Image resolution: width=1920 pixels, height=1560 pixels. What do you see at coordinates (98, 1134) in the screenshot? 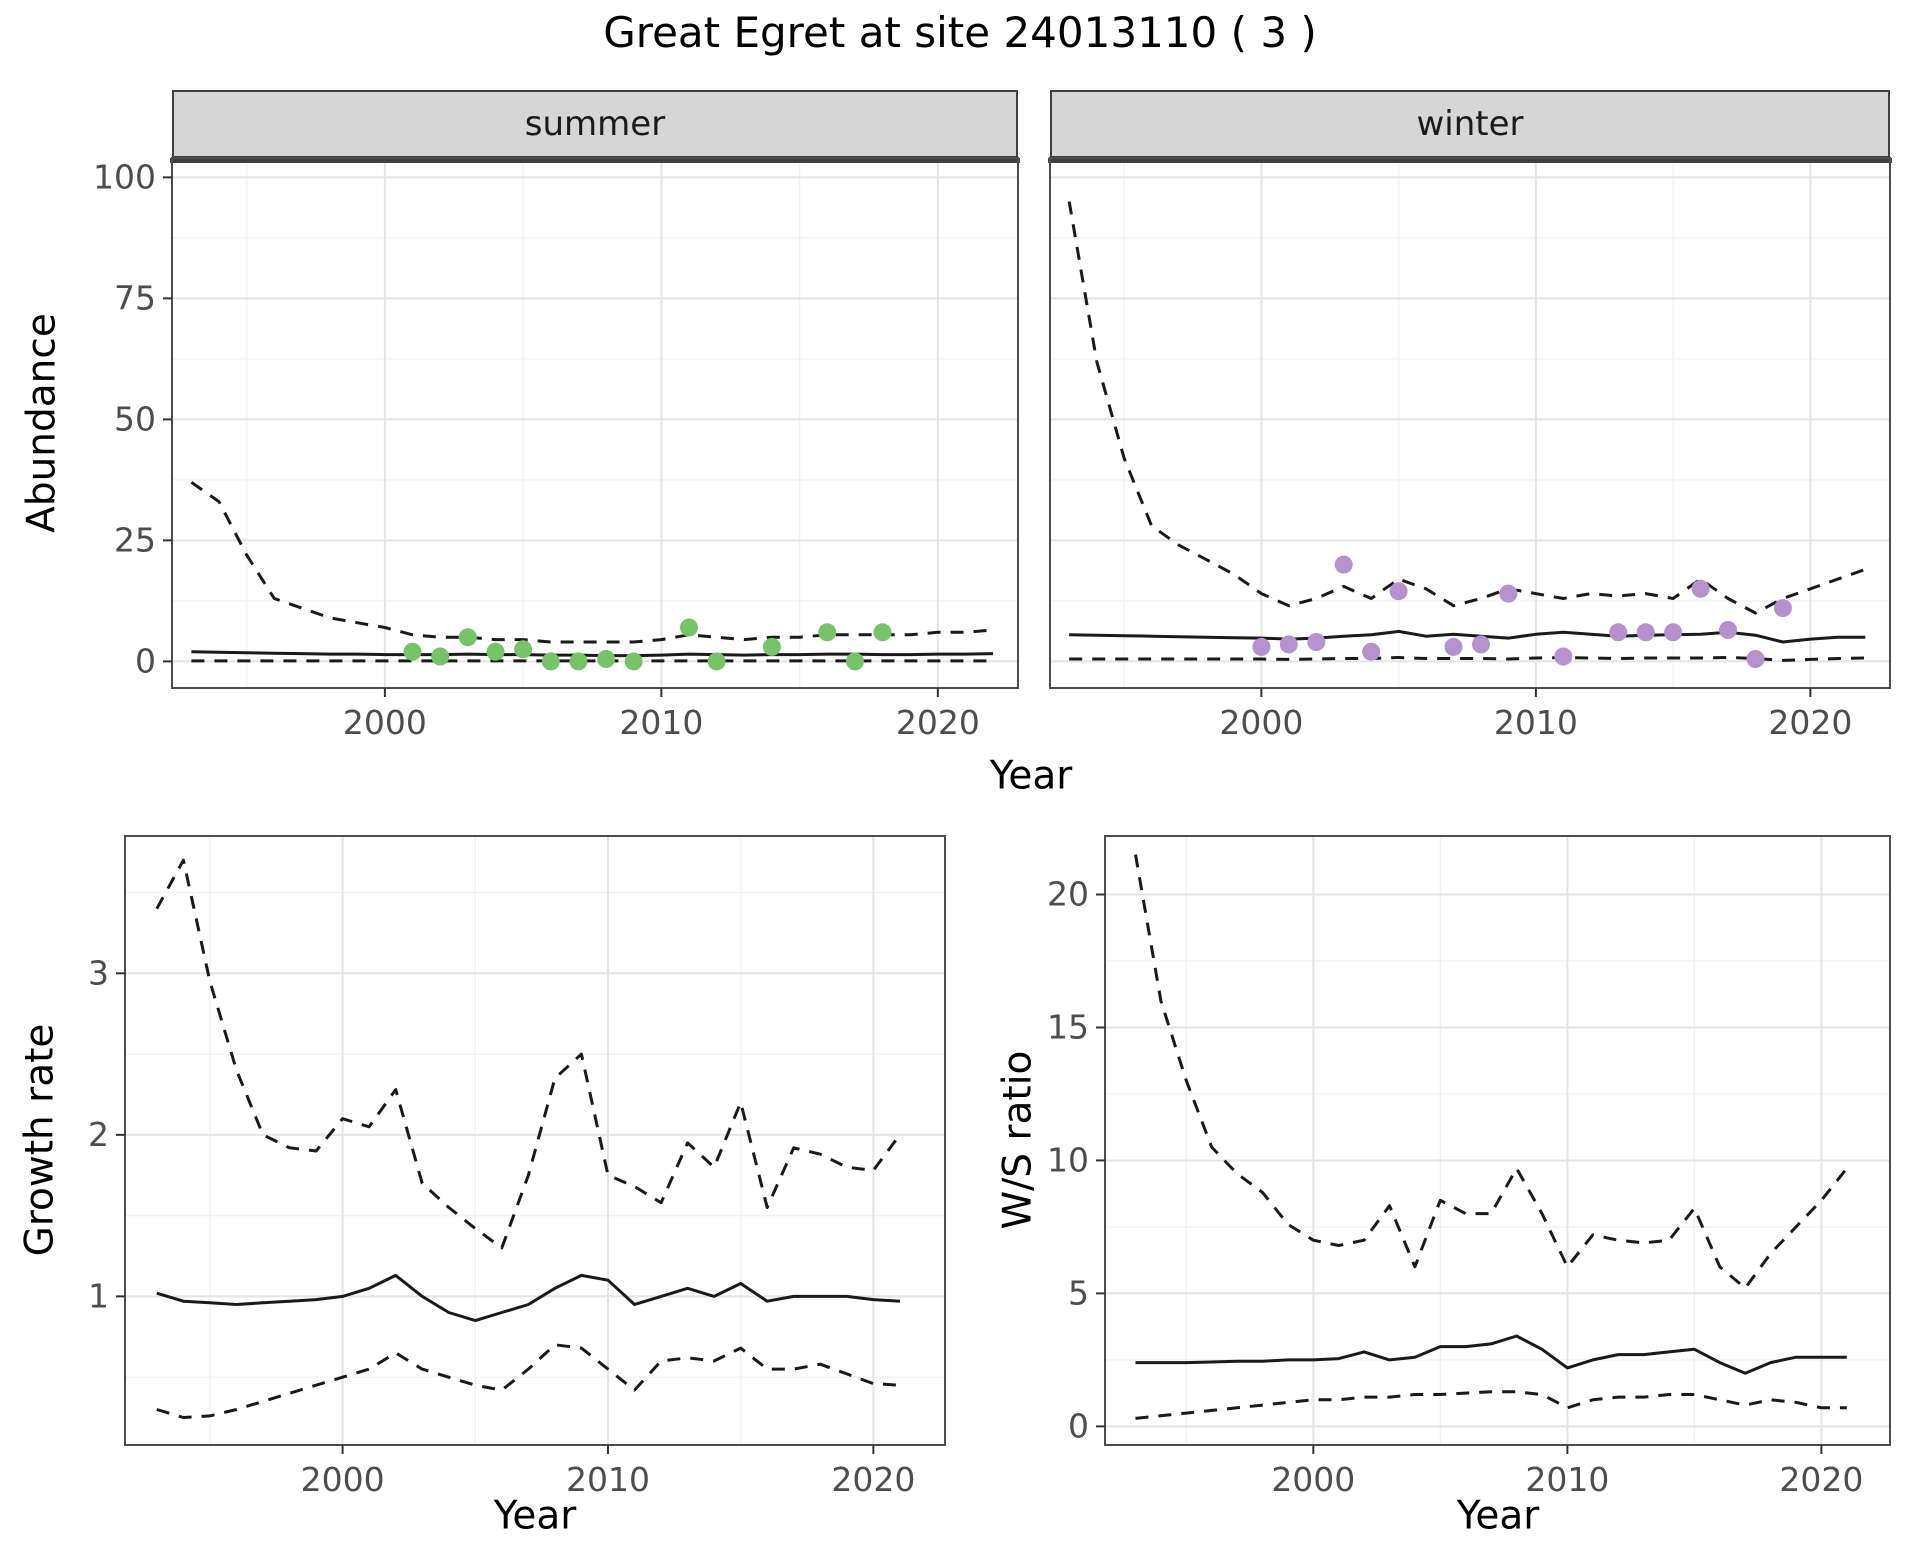
I see `growth-y-tick-label: 2` at bounding box center [98, 1134].